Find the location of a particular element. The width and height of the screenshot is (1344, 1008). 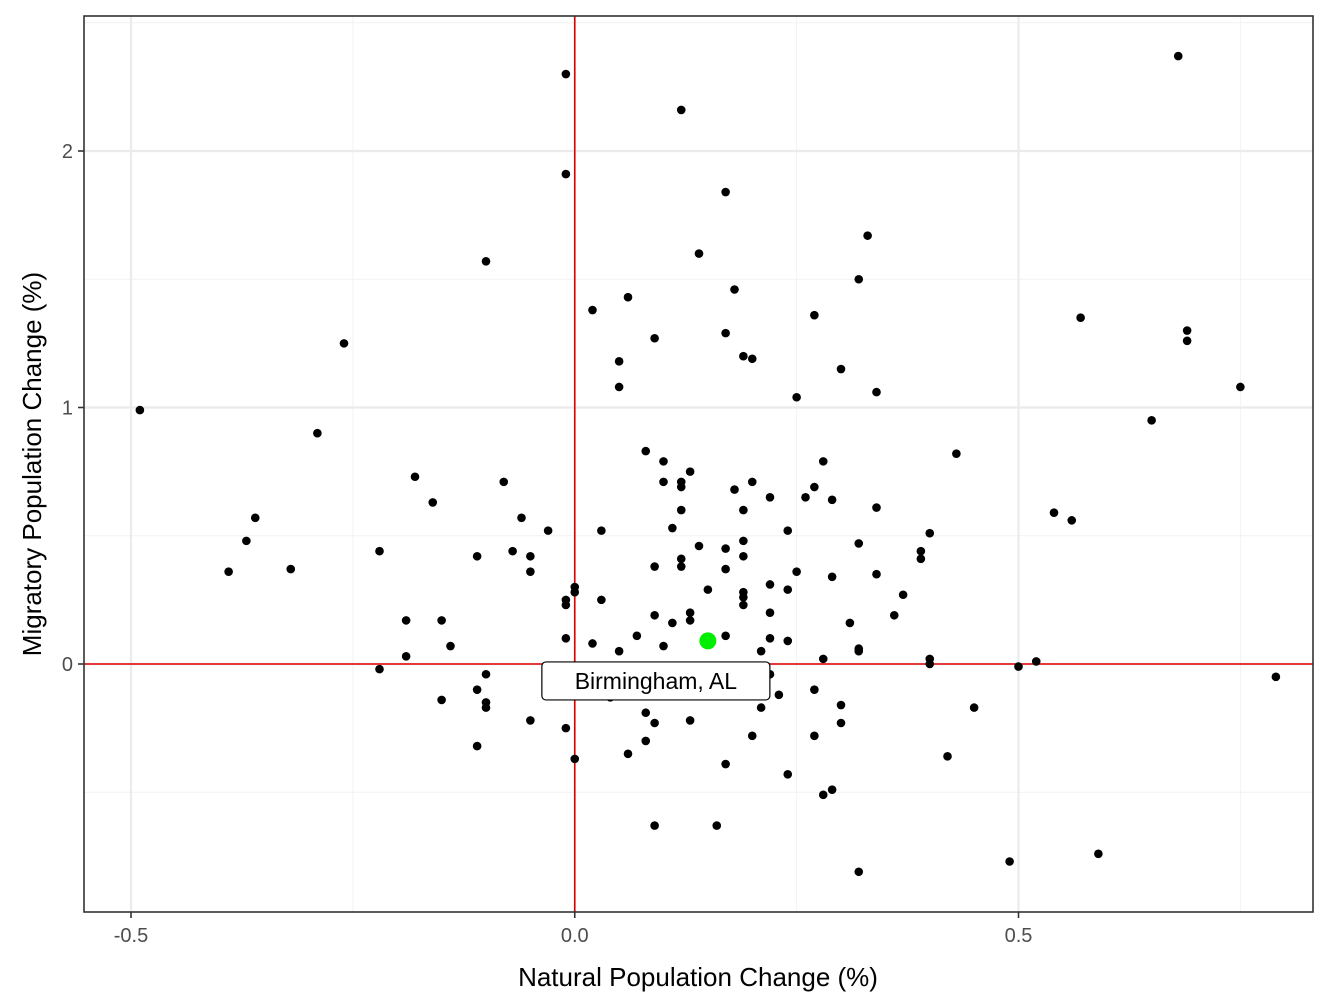

x-axis-title: Natural Population Change (%) is located at coordinates (698, 977).